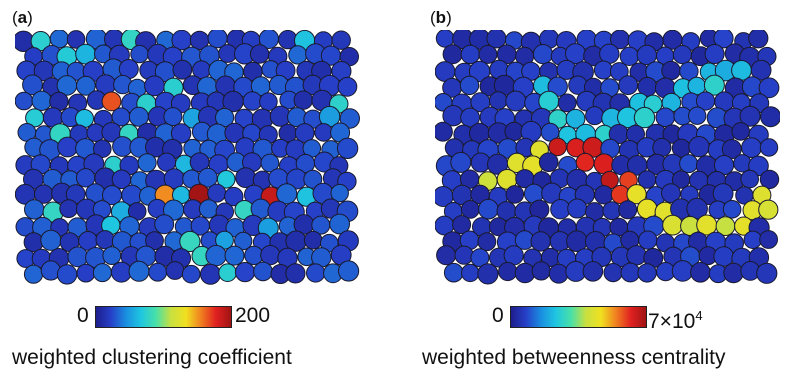 Image resolution: width=790 pixels, height=377 pixels. I want to click on caption-b: weighted betweenness centrality, so click(574, 357).